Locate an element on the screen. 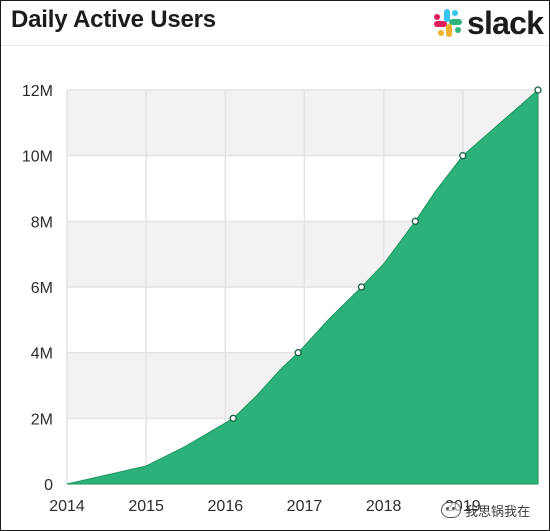 This screenshot has width=550, height=531. y-tick-label: 0 is located at coordinates (48, 485).